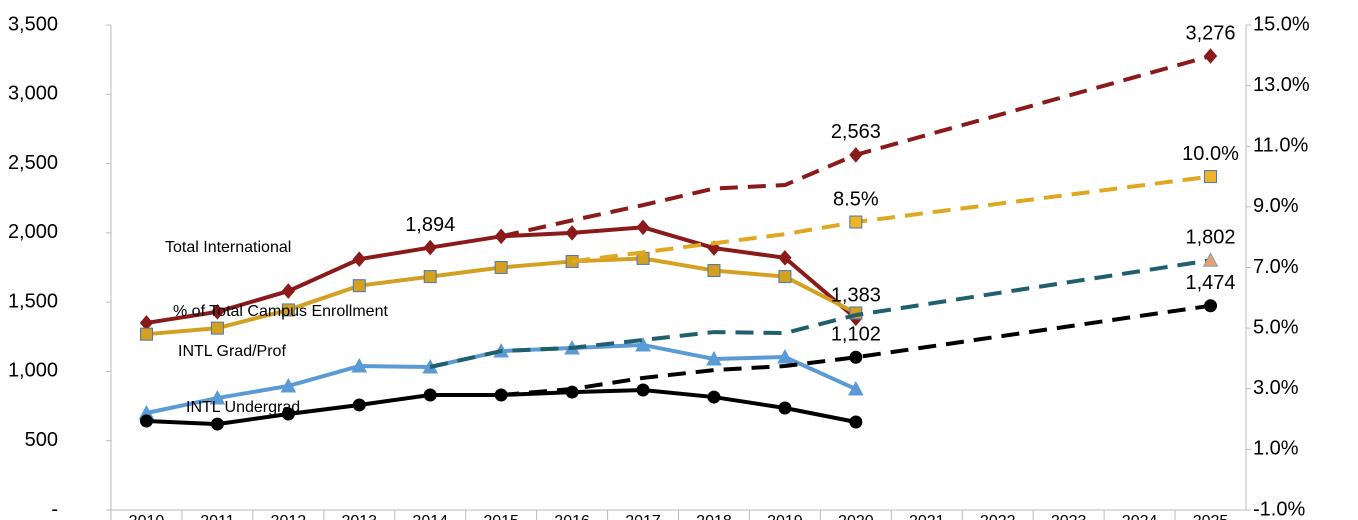 This screenshot has width=1358, height=520. What do you see at coordinates (856, 296) in the screenshot?
I see `data-label: 1,383` at bounding box center [856, 296].